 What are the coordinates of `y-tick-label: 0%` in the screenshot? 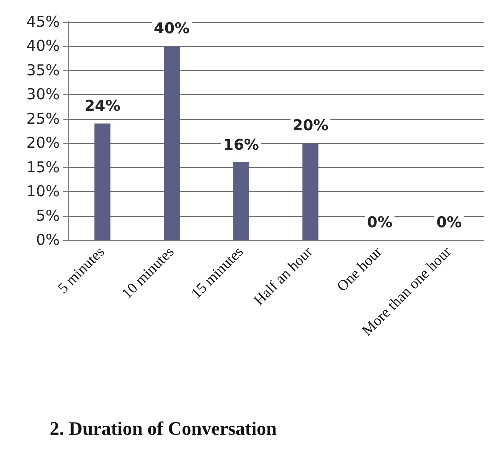 It's located at (48, 240).